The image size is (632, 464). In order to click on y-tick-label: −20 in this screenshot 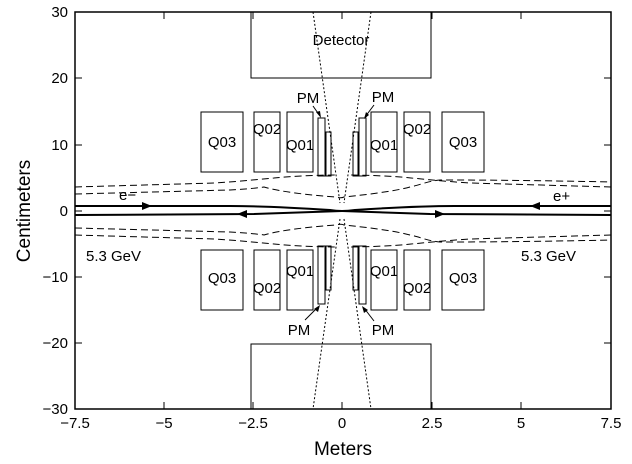, I will do `click(55, 343)`.